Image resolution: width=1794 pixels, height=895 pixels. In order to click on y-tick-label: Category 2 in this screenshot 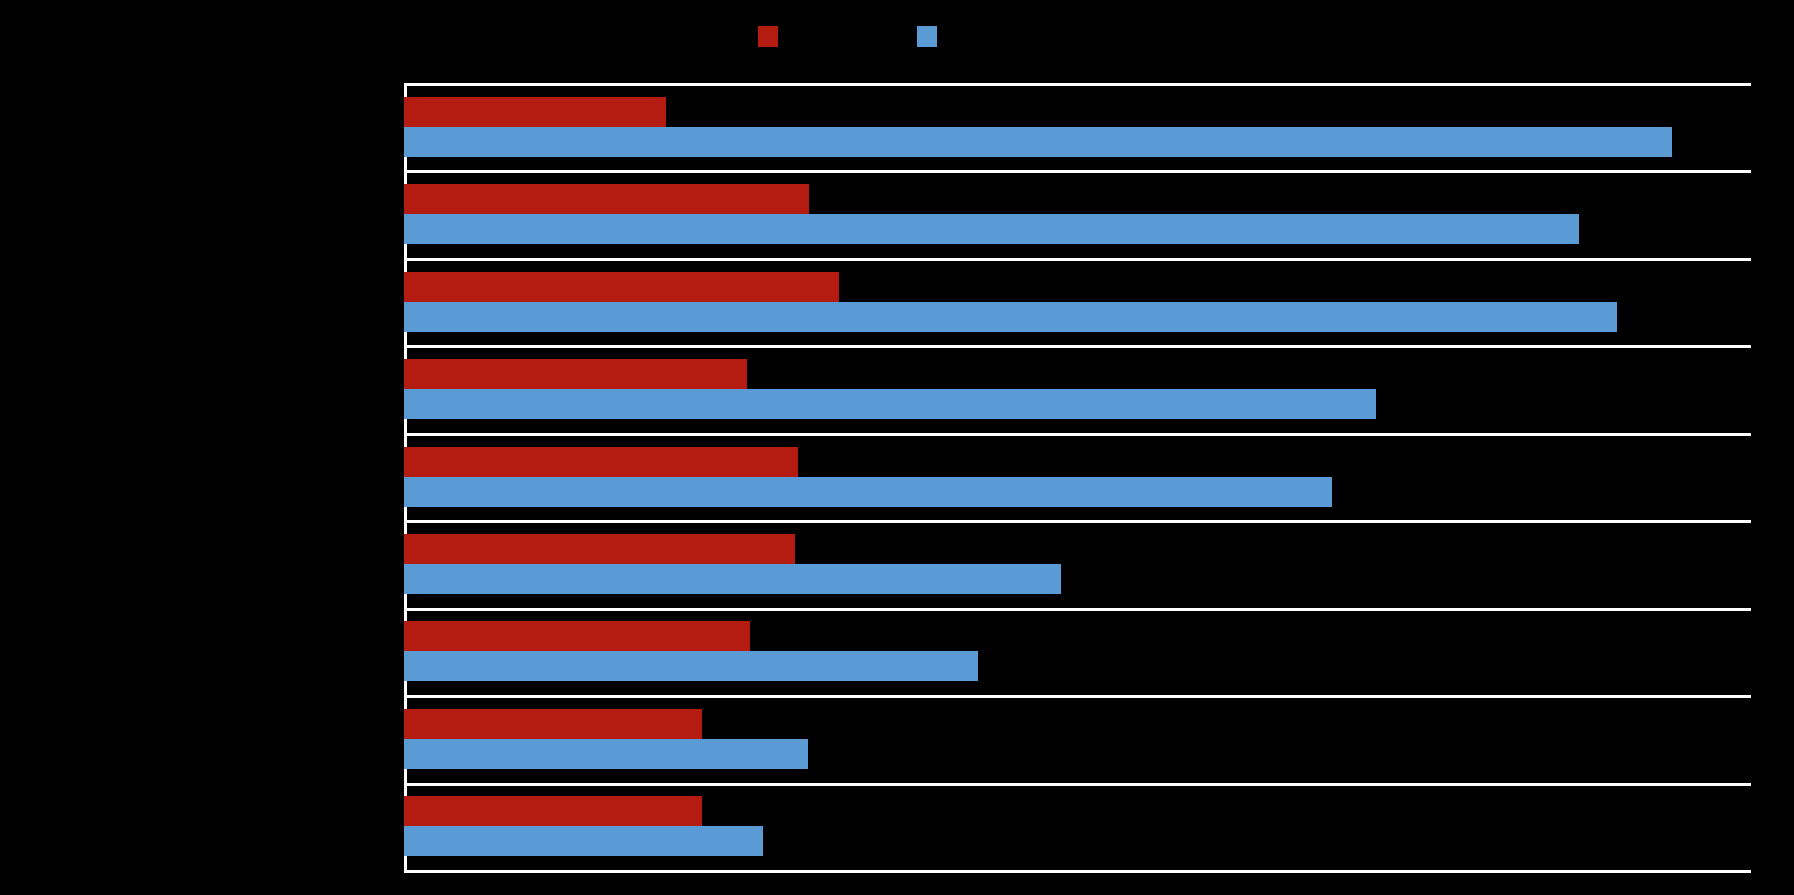, I will do `click(353, 214)`.